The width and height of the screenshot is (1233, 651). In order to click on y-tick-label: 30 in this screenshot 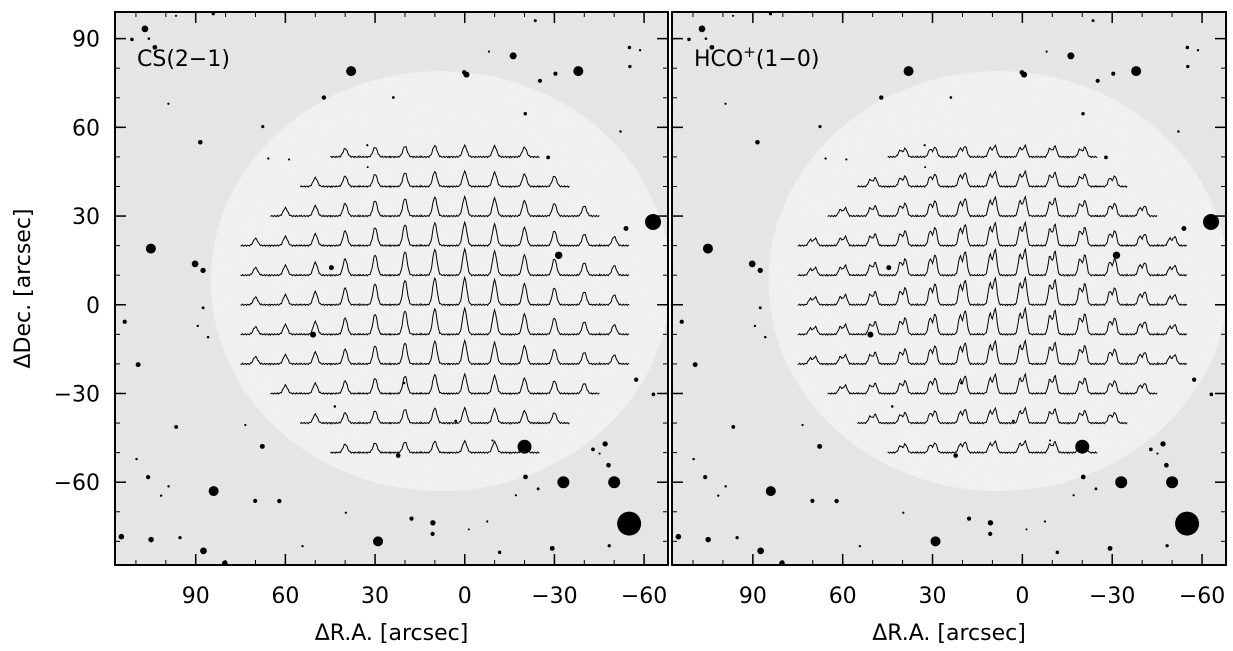, I will do `click(86, 217)`.